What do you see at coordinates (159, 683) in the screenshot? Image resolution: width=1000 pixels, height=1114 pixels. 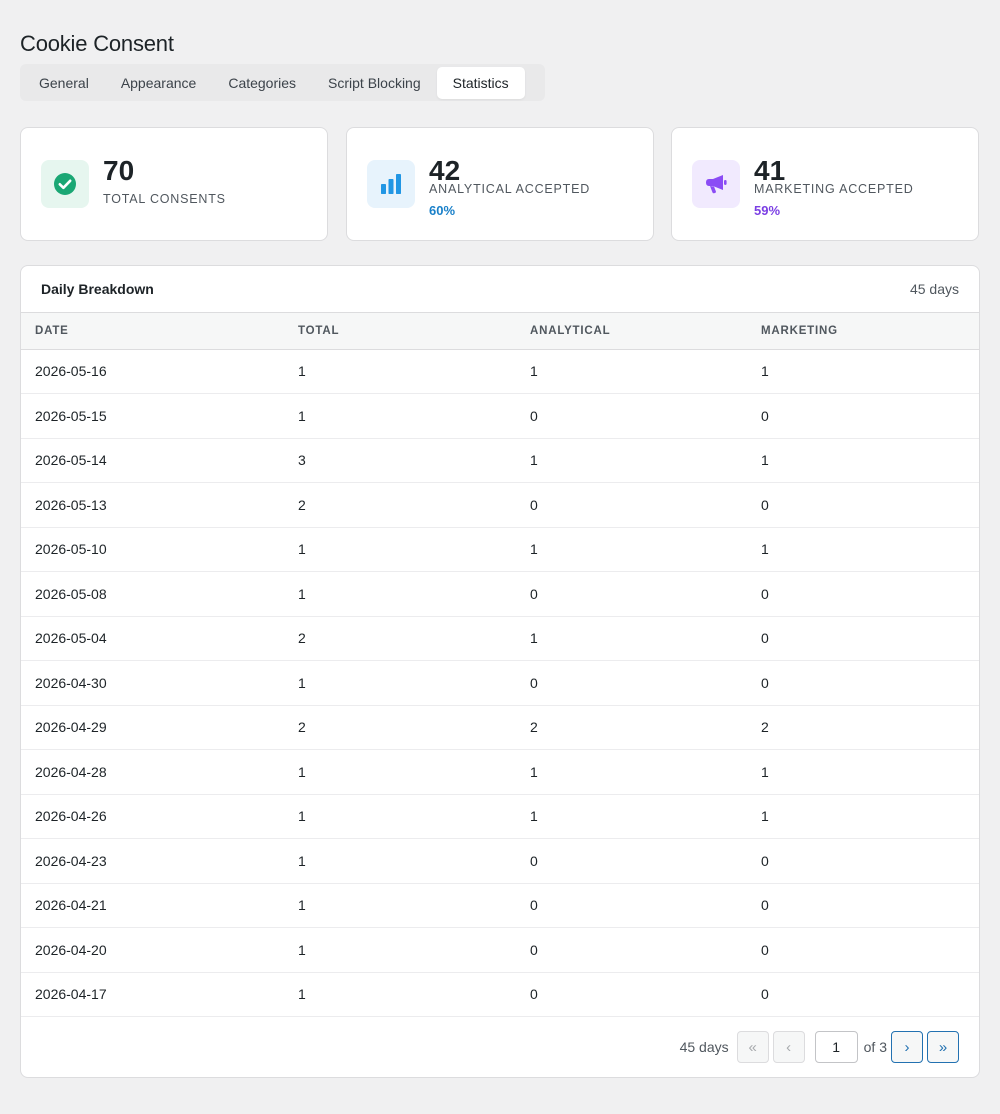 I see `cell-date: 2026-04-30` at bounding box center [159, 683].